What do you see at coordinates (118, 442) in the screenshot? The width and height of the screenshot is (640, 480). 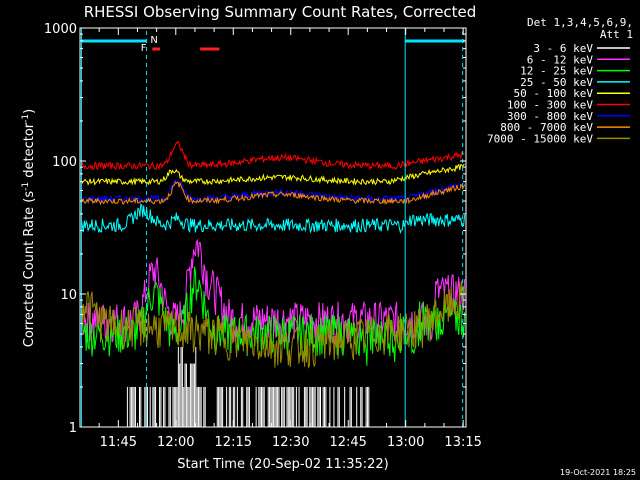 I see `x-tick-label: 11:45` at bounding box center [118, 442].